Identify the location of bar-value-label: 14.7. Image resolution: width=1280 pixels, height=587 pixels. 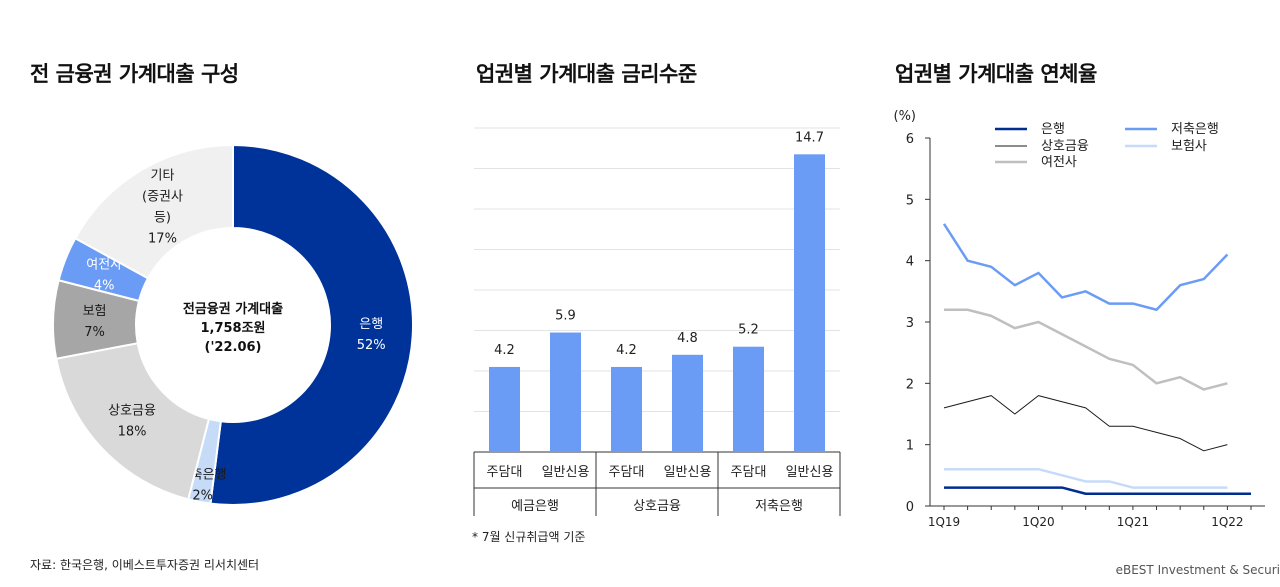
(809, 137).